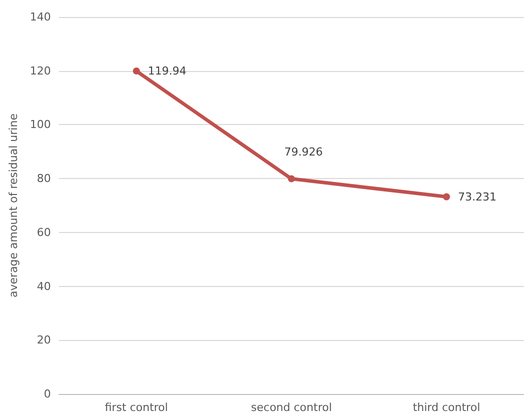 The width and height of the screenshot is (524, 418). What do you see at coordinates (136, 407) in the screenshot?
I see `x-tick-label: first control` at bounding box center [136, 407].